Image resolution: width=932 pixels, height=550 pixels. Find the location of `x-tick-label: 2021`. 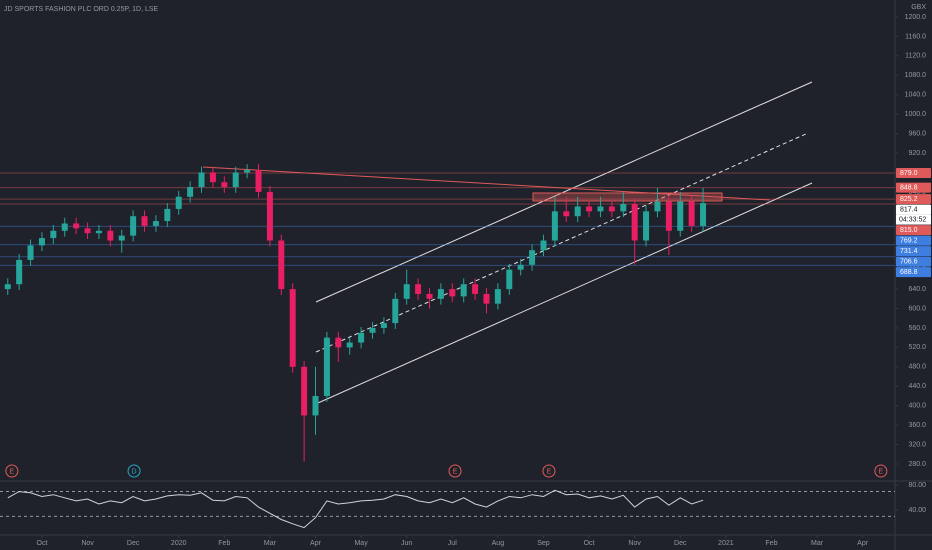

x-tick-label: 2021 is located at coordinates (726, 543).